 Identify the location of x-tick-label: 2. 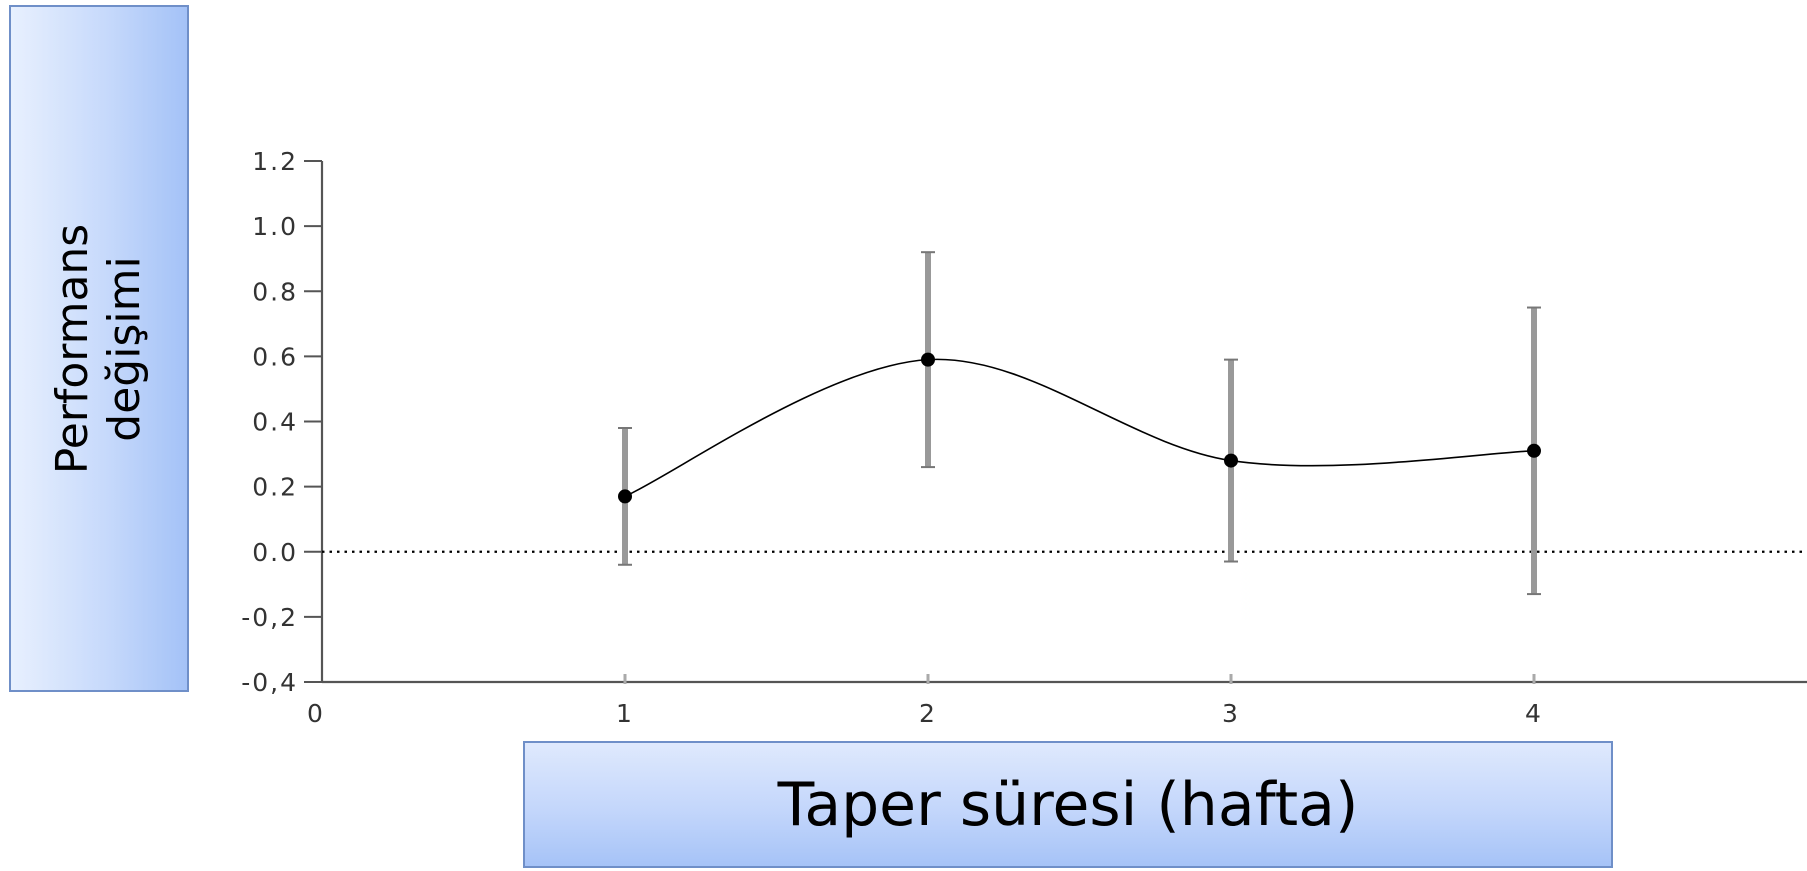
(928, 713).